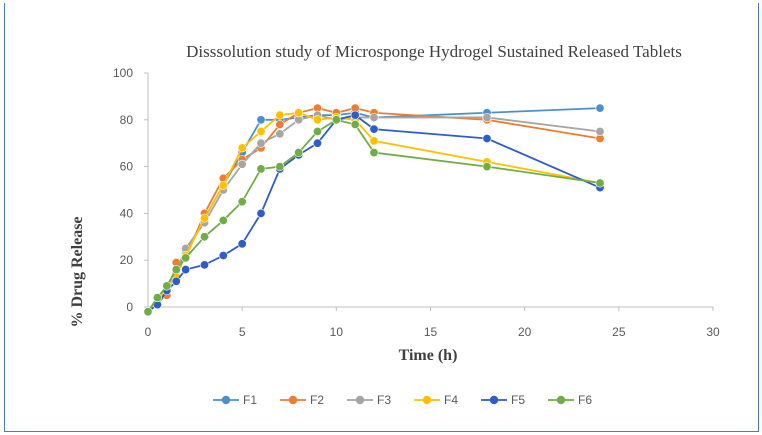 The height and width of the screenshot is (435, 762). What do you see at coordinates (518, 400) in the screenshot?
I see `legend-label: F5` at bounding box center [518, 400].